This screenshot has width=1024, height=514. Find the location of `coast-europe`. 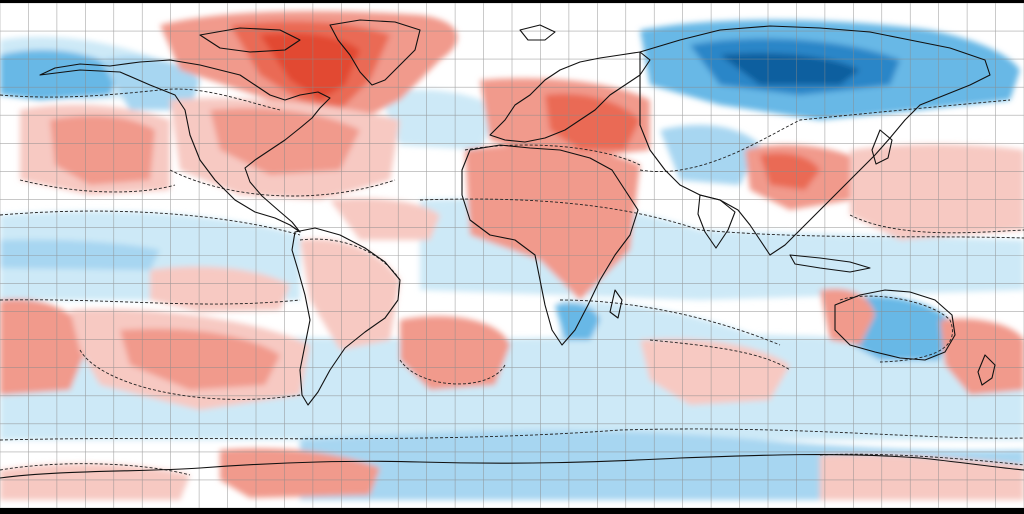

coast-europe is located at coordinates (570, 97).